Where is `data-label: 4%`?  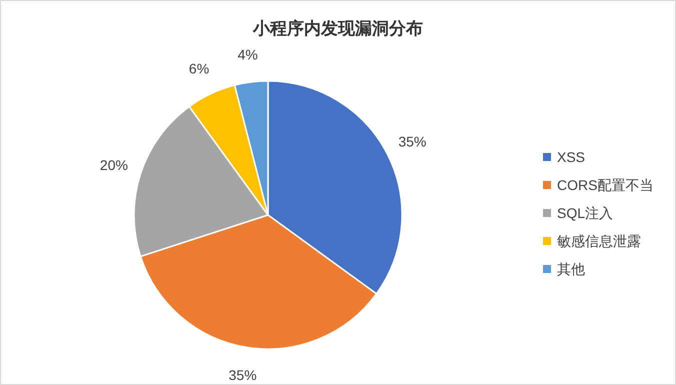 data-label: 4% is located at coordinates (248, 54).